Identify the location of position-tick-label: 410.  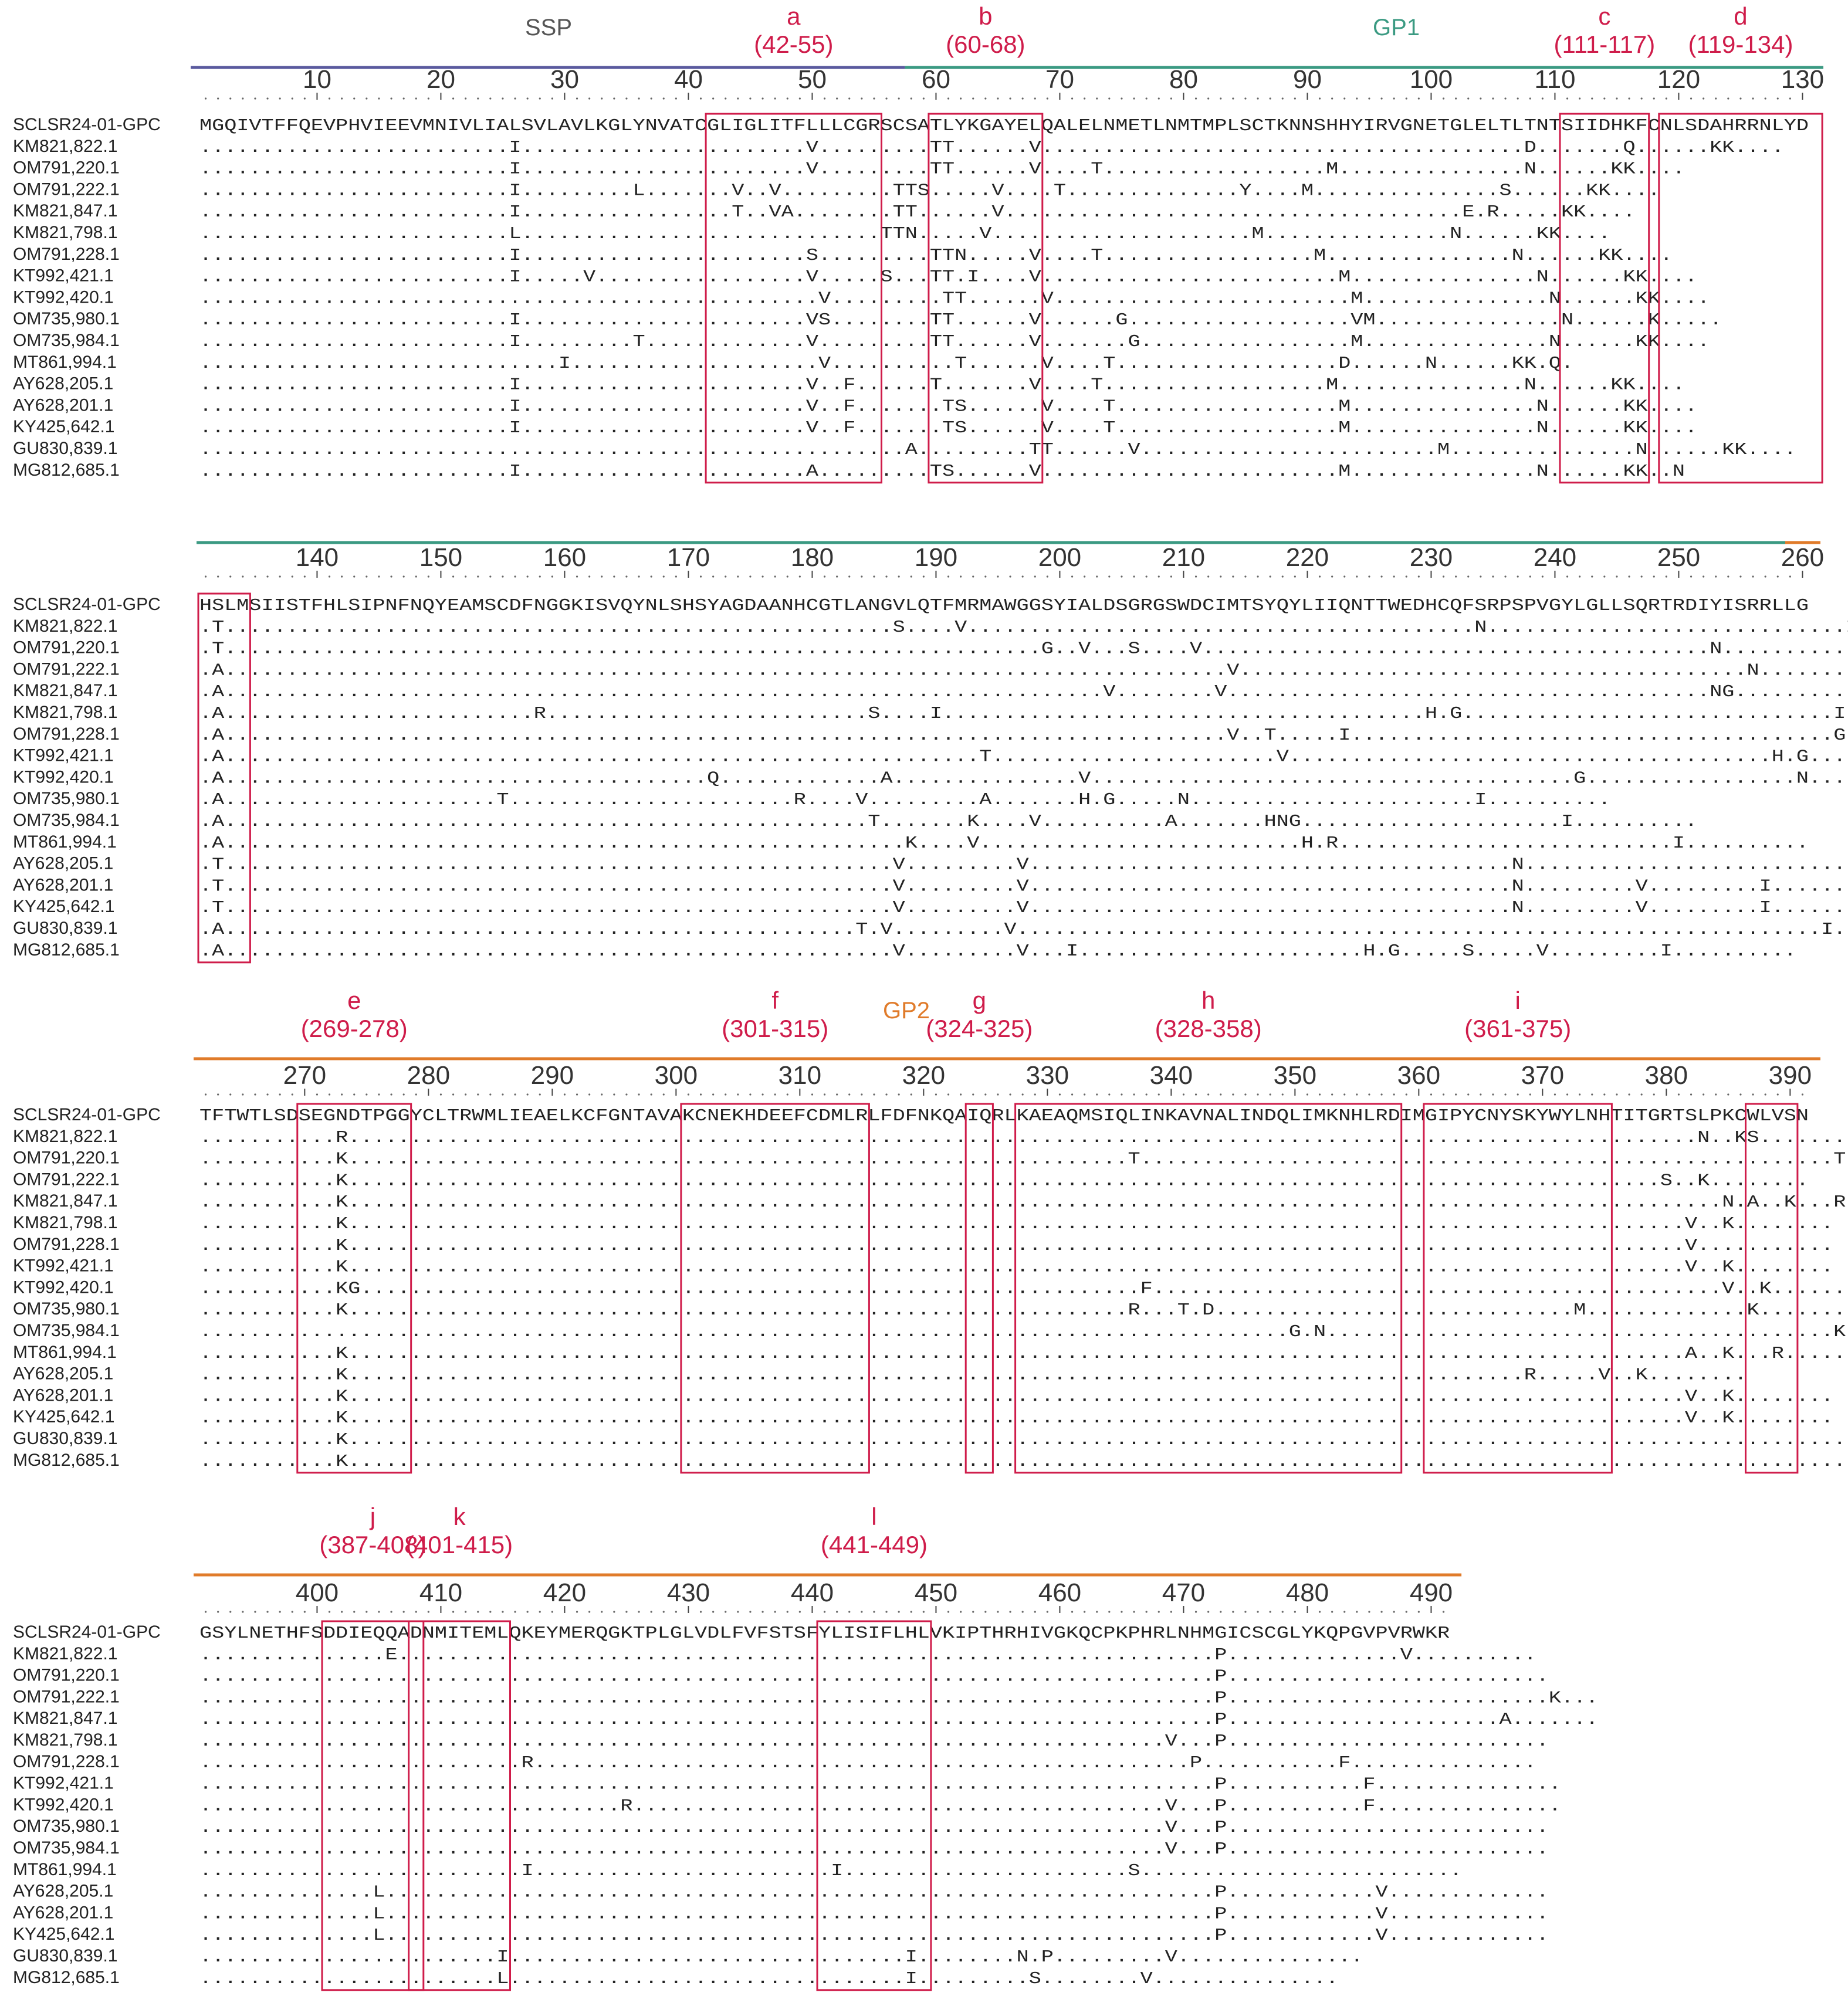
(440, 1592).